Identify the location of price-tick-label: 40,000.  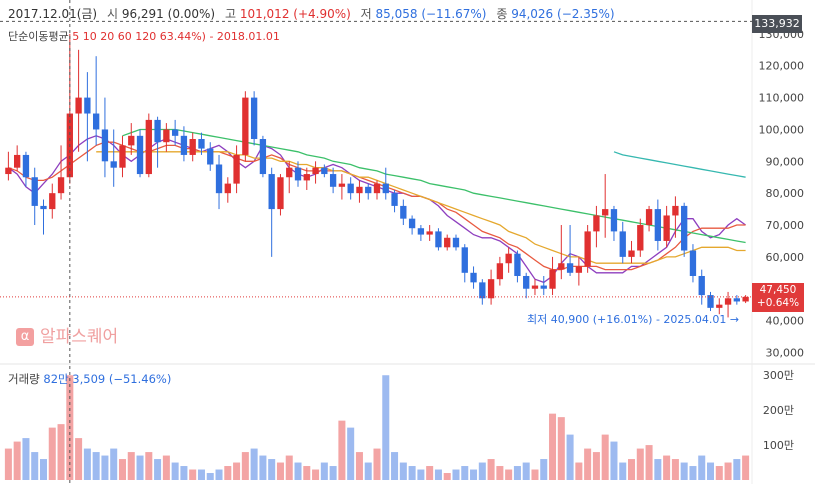
(785, 321).